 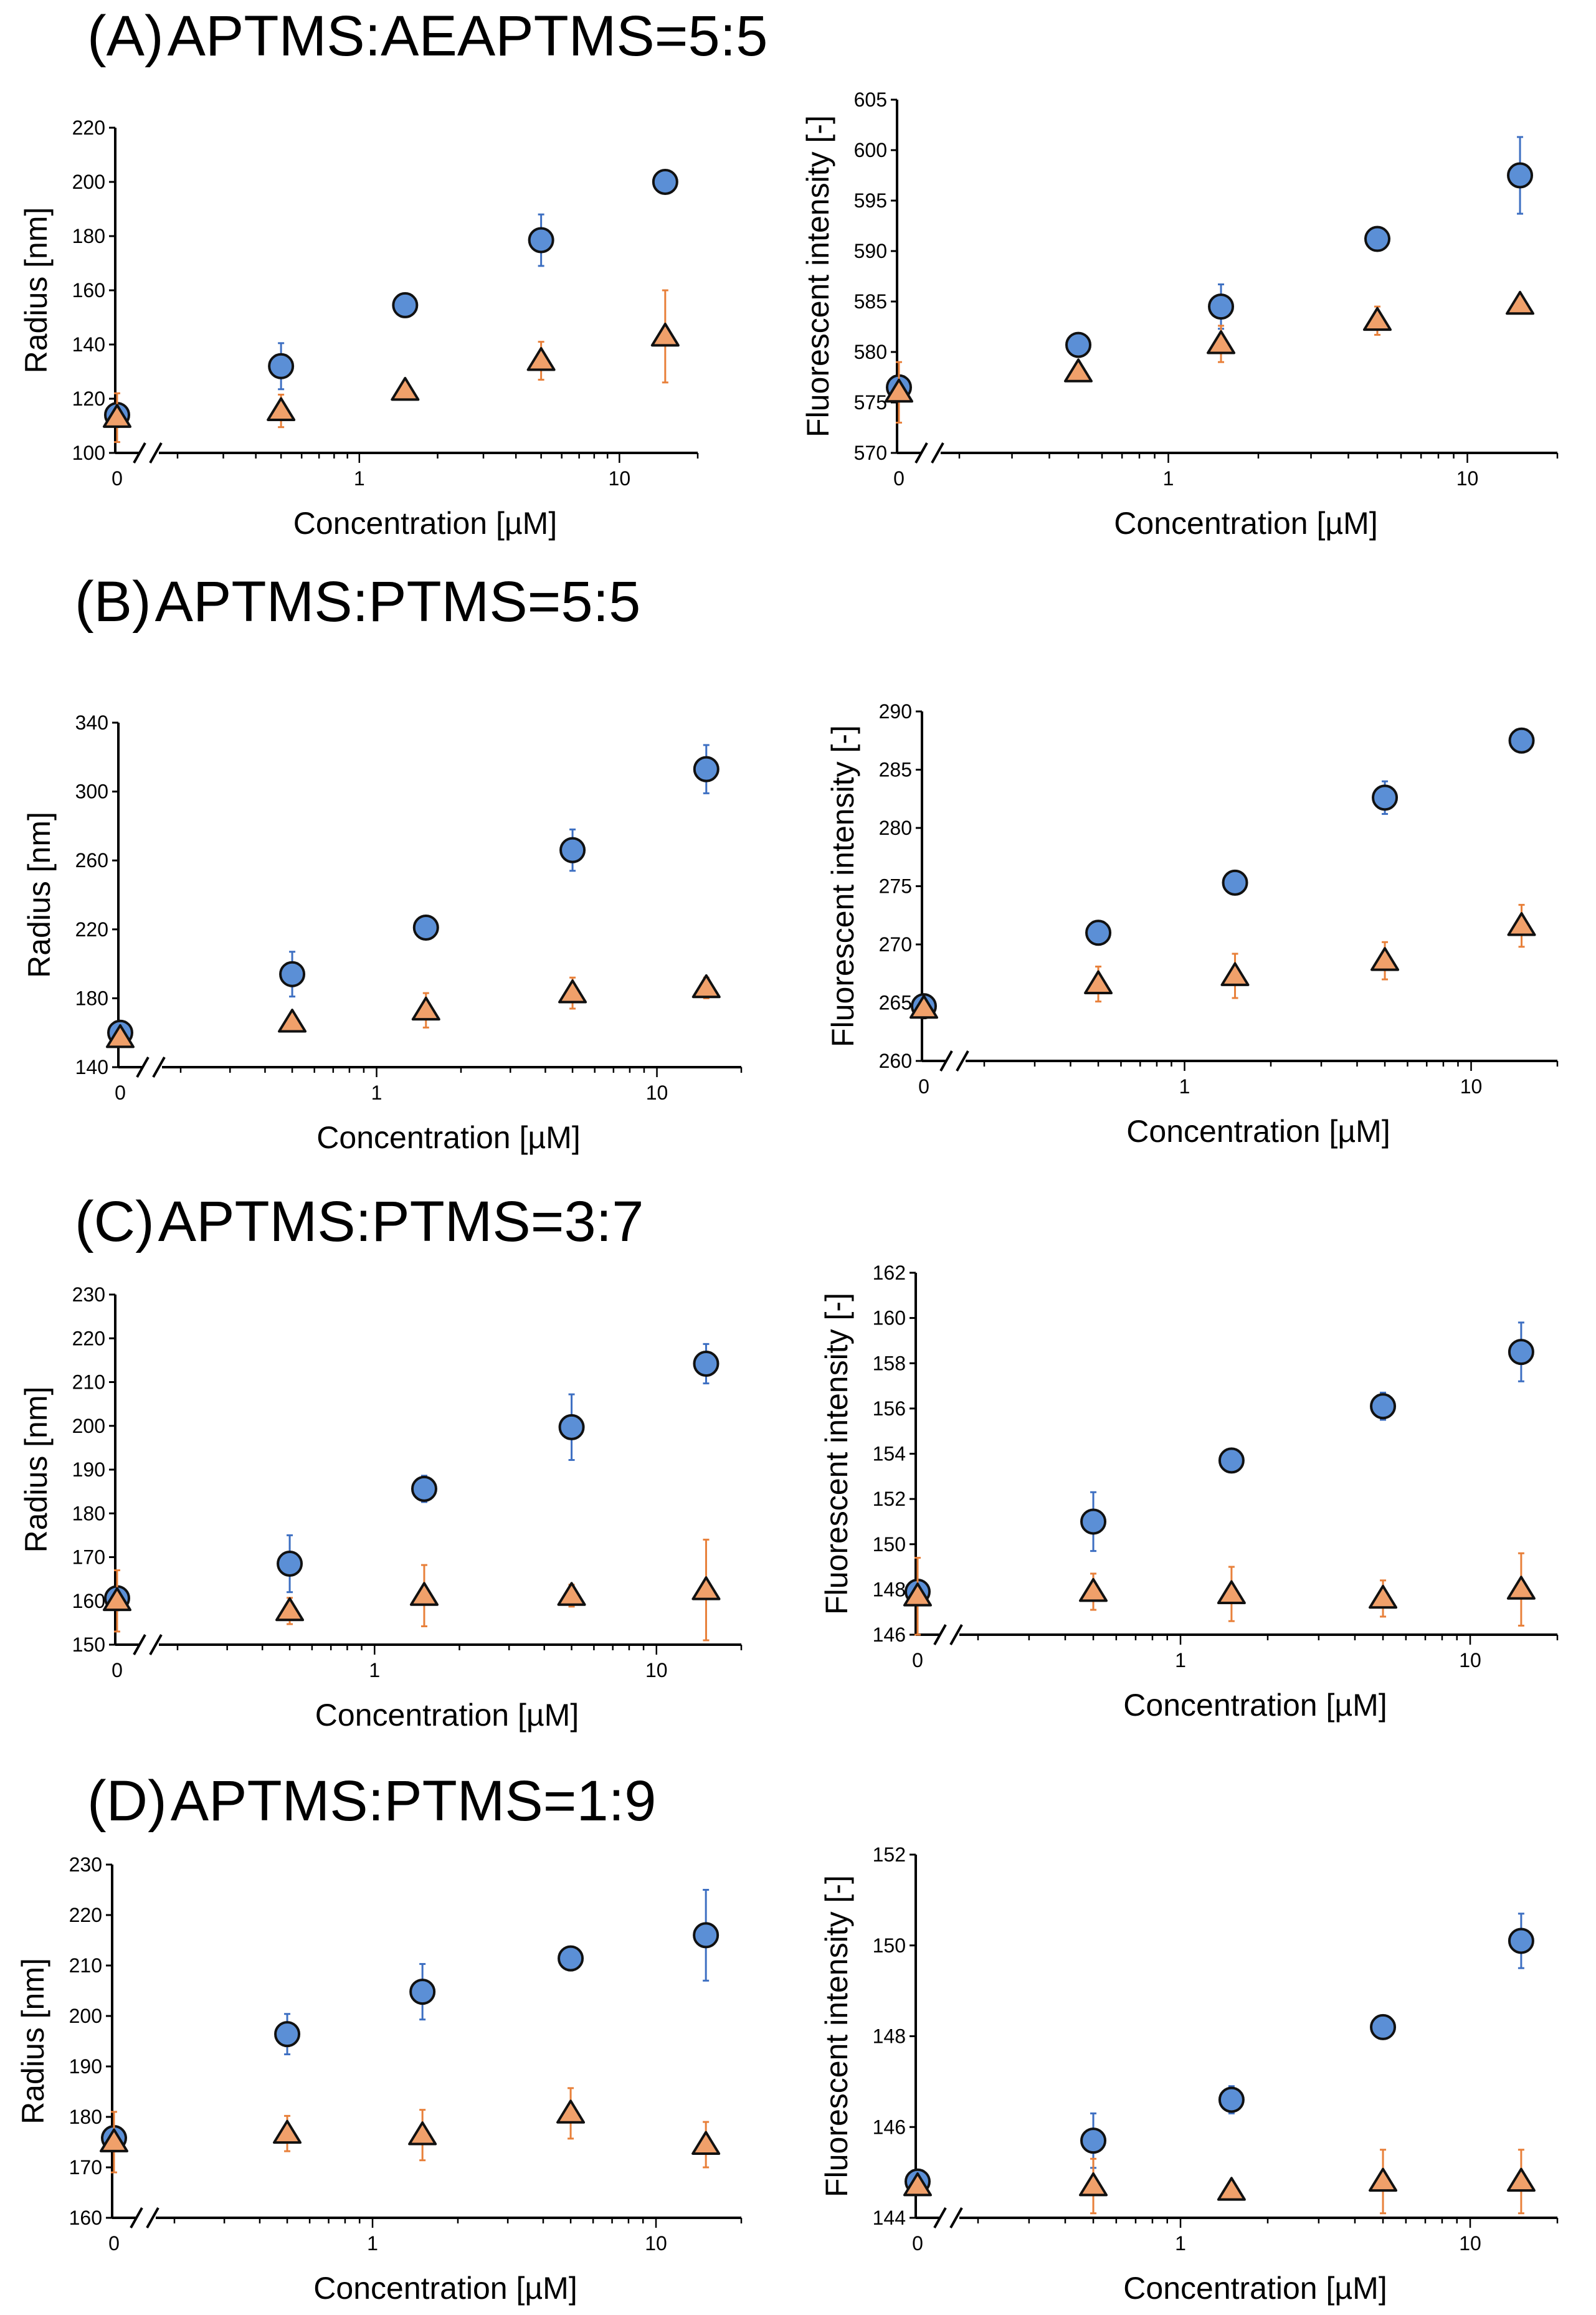 I want to click on y-tick-label: 156, so click(x=890, y=1408).